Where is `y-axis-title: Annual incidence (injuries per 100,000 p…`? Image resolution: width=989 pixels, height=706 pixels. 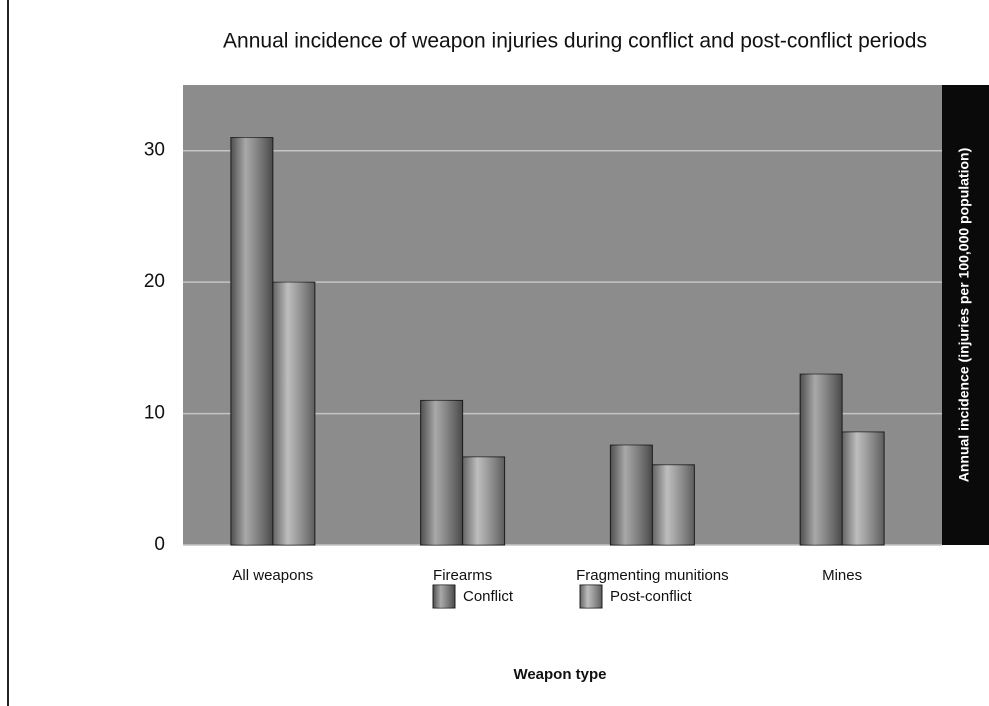
y-axis-title: Annual incidence (injuries per 100,000 p… is located at coordinates (964, 315).